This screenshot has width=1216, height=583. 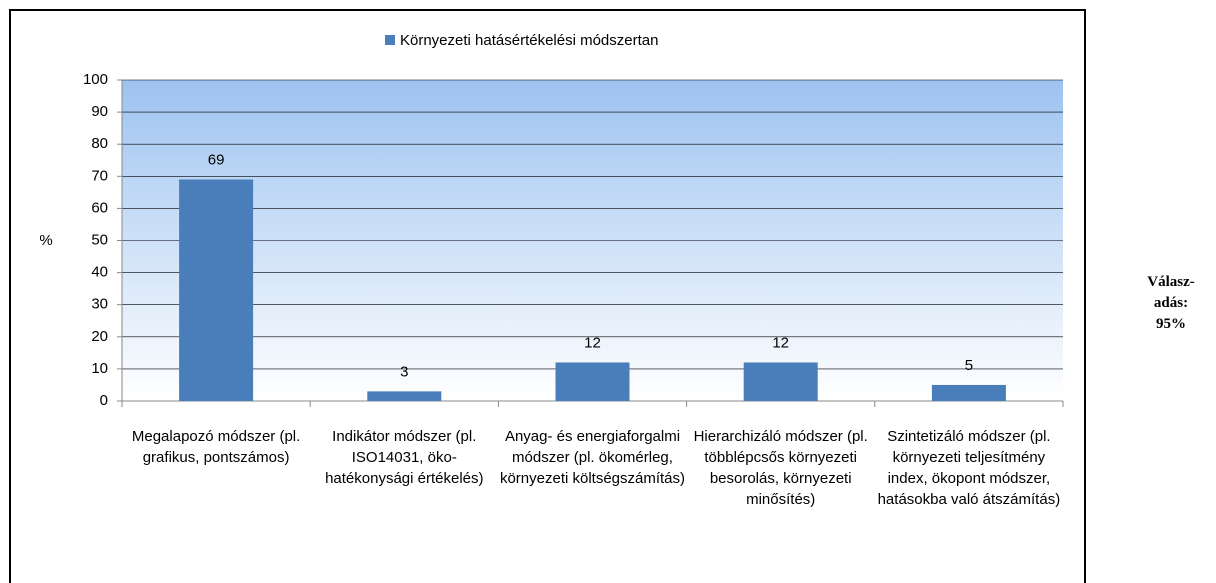 I want to click on legend-label: Környezeti hatásértékelési módszertan, so click(x=529, y=40).